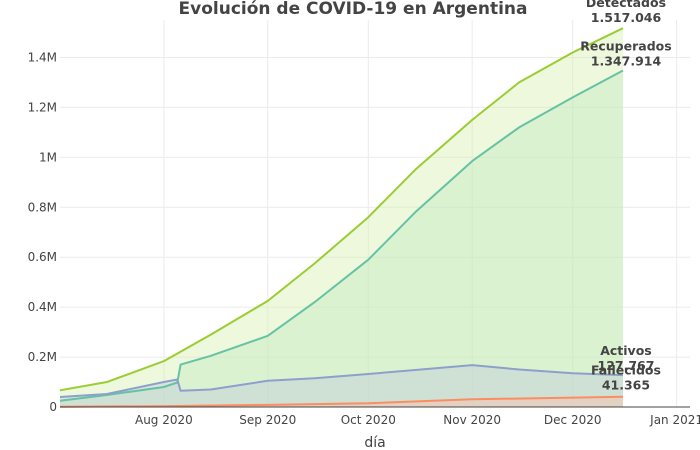  I want to click on area-activos, so click(341, 386).